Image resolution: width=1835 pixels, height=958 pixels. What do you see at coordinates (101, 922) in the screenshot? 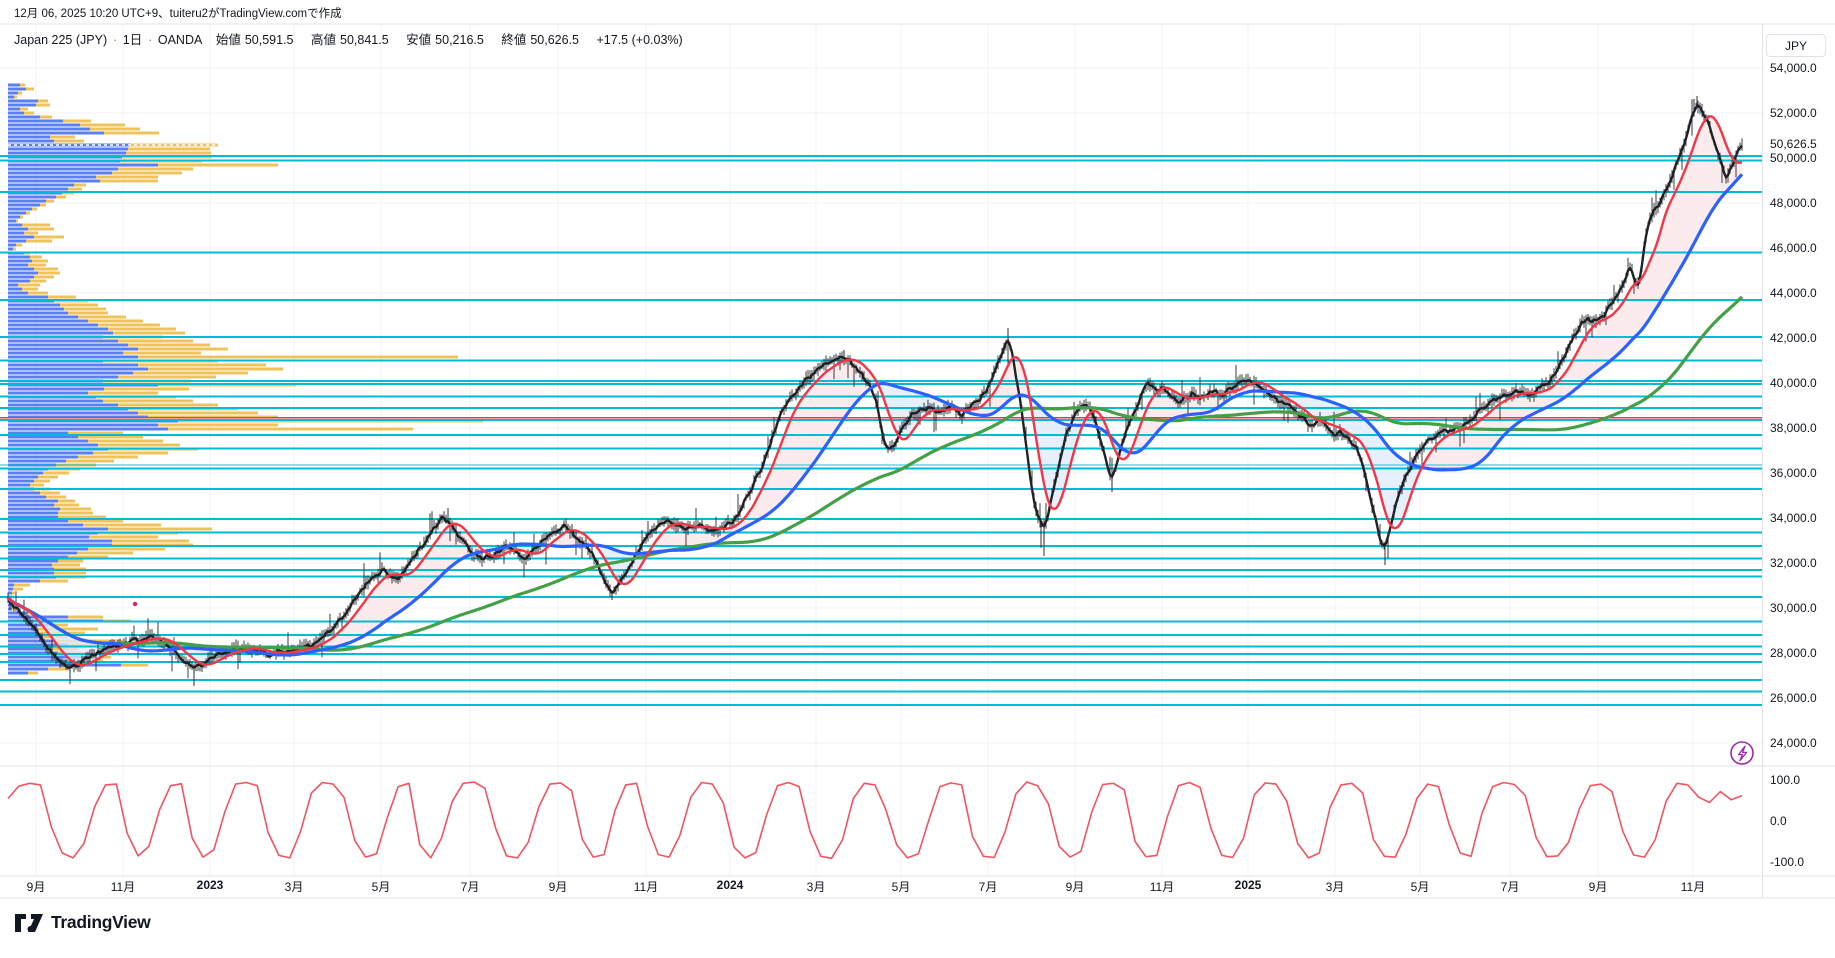
I see `tradingview-logo-text: TradingView` at bounding box center [101, 922].